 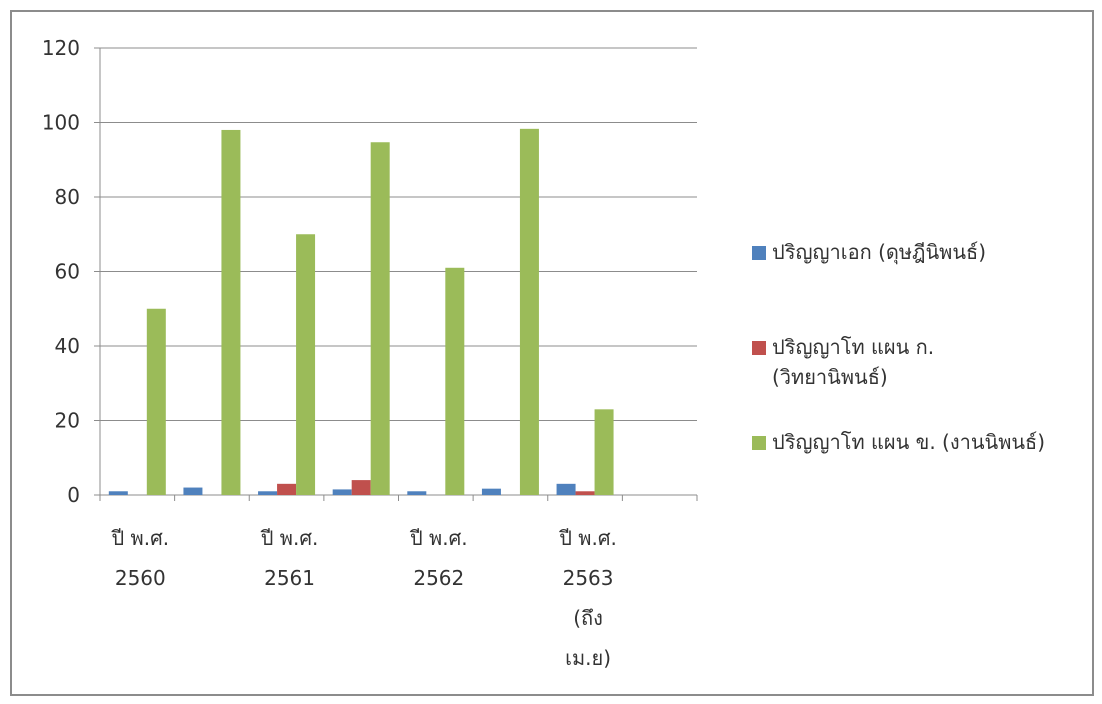 What do you see at coordinates (67, 346) in the screenshot?
I see `y-tick-label: 40` at bounding box center [67, 346].